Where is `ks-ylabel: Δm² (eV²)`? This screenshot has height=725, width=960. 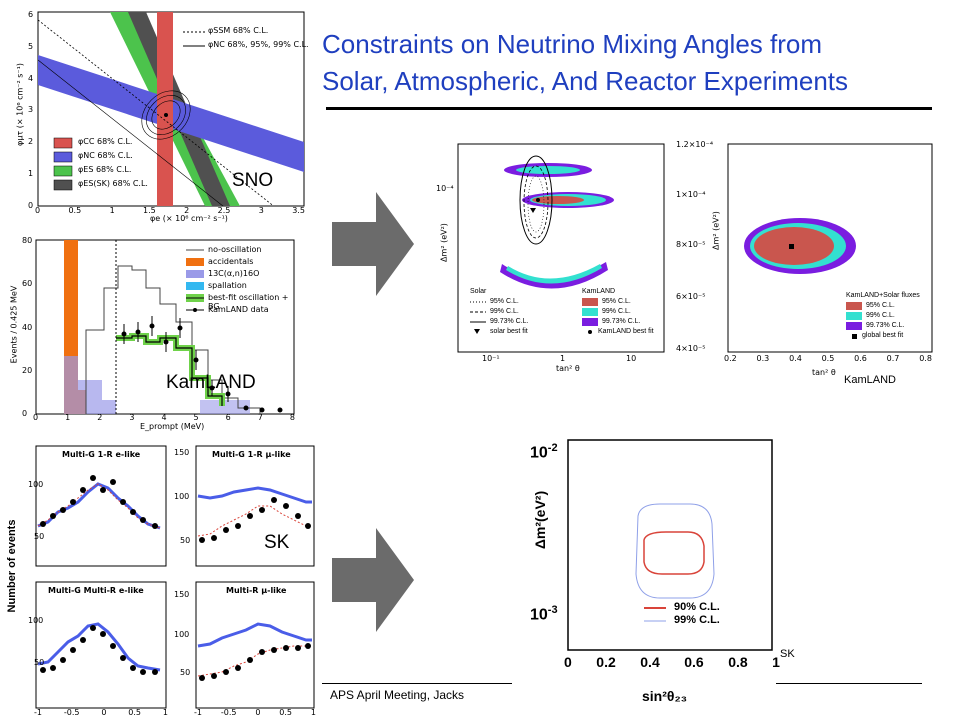 ks-ylabel: Δm² (eV²) is located at coordinates (716, 230).